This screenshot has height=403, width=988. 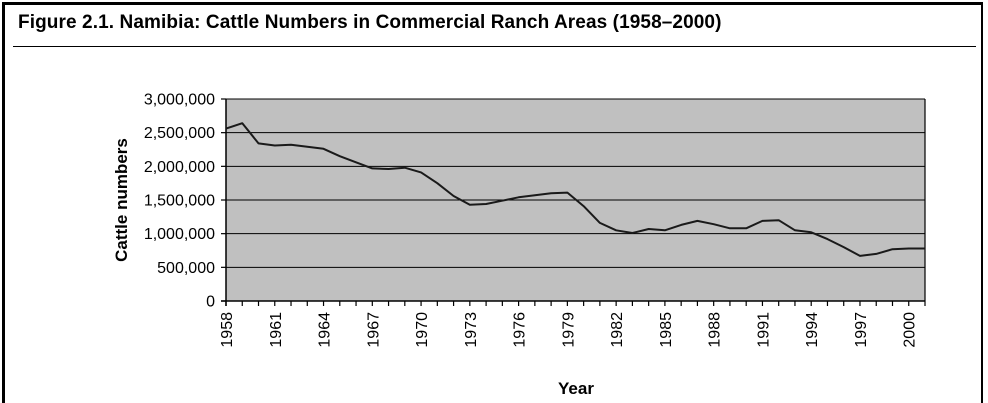 What do you see at coordinates (763, 330) in the screenshot?
I see `x-tick-label: 1991` at bounding box center [763, 330].